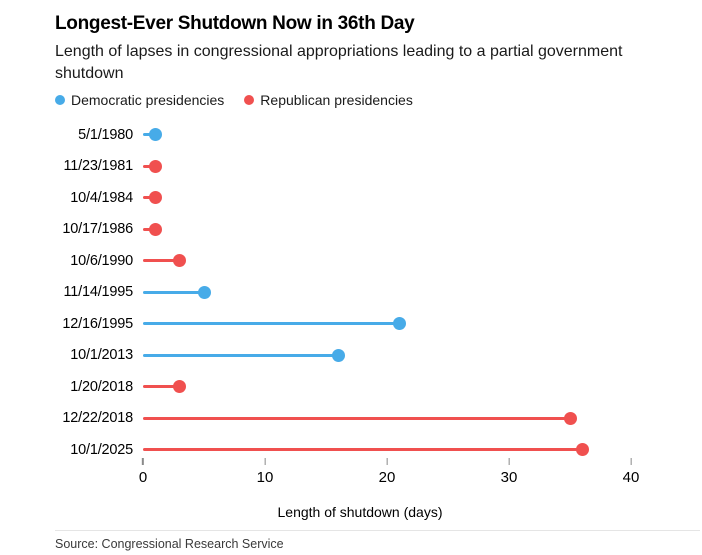 This screenshot has height=555, width=702. I want to click on axis-tick: 0, so click(143, 472).